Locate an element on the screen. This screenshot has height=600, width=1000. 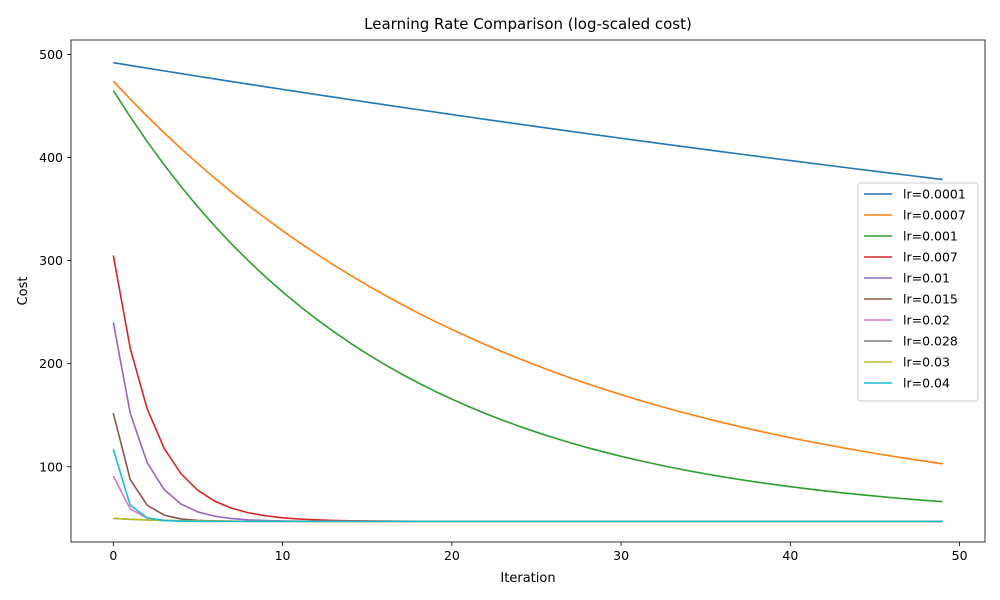
y-tick-label-200: 200 is located at coordinates (51, 363).